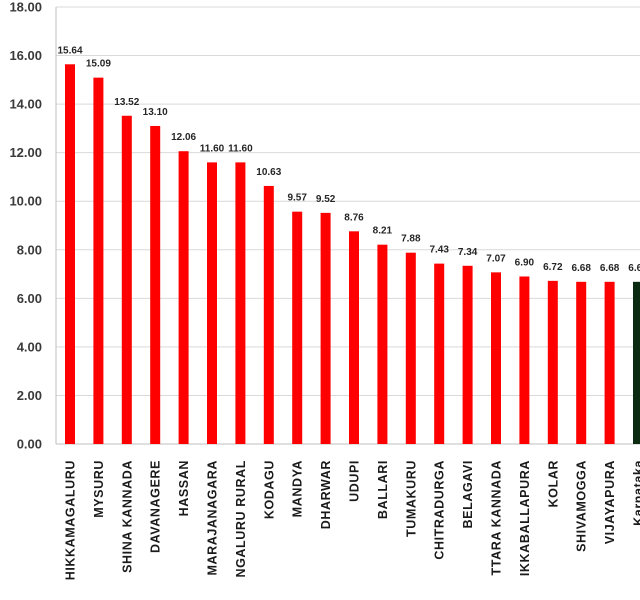 This screenshot has width=640, height=600. I want to click on data-label: 8.21, so click(383, 231).